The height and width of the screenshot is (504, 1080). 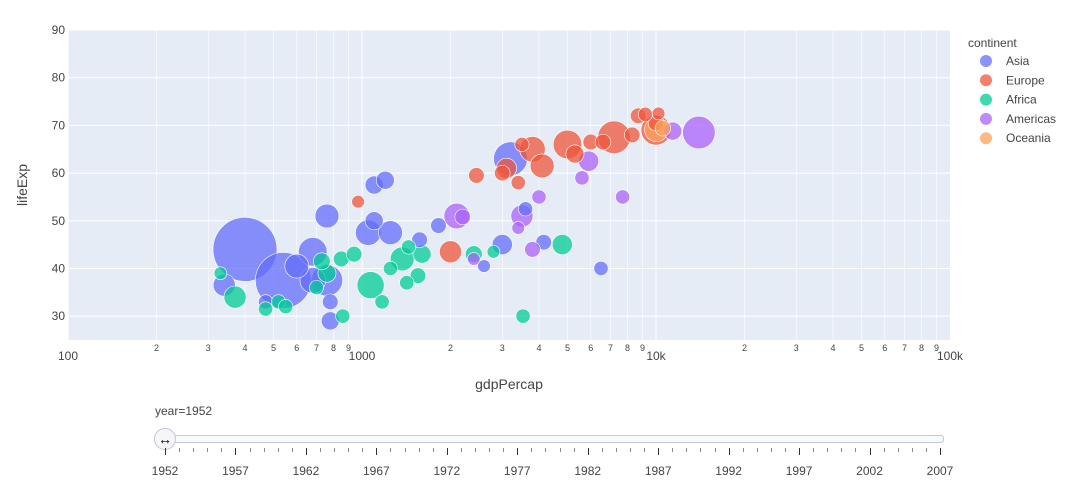 What do you see at coordinates (799, 471) in the screenshot?
I see `slider-year-label: 1997` at bounding box center [799, 471].